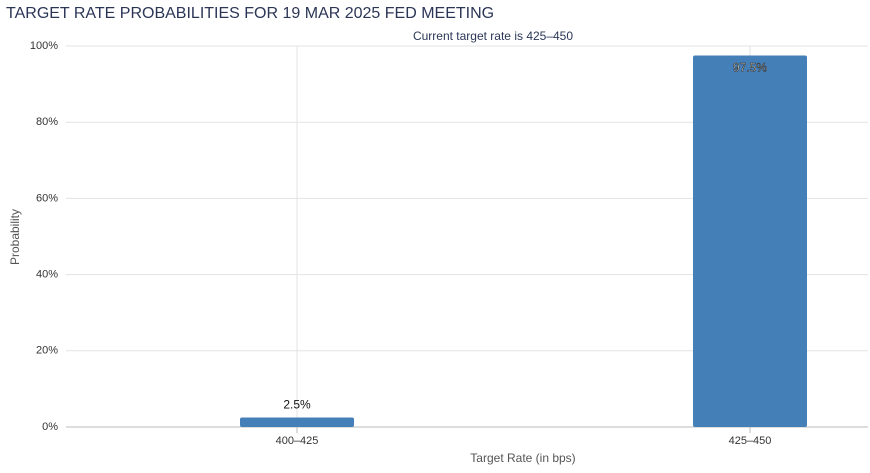 This screenshot has height=473, width=870. Describe the element at coordinates (47, 351) in the screenshot. I see `y-tick-label: 20%` at that location.